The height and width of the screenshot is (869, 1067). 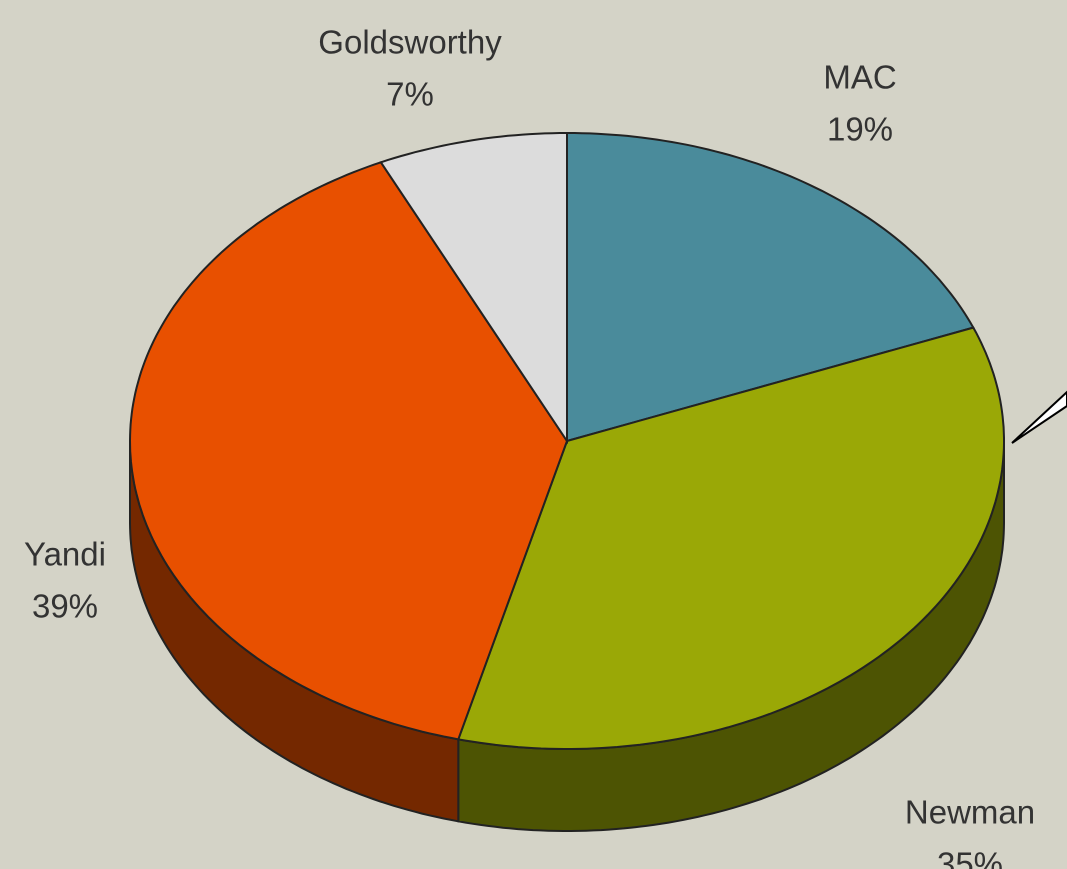 I want to click on callout-pointer, so click(x=1039, y=417).